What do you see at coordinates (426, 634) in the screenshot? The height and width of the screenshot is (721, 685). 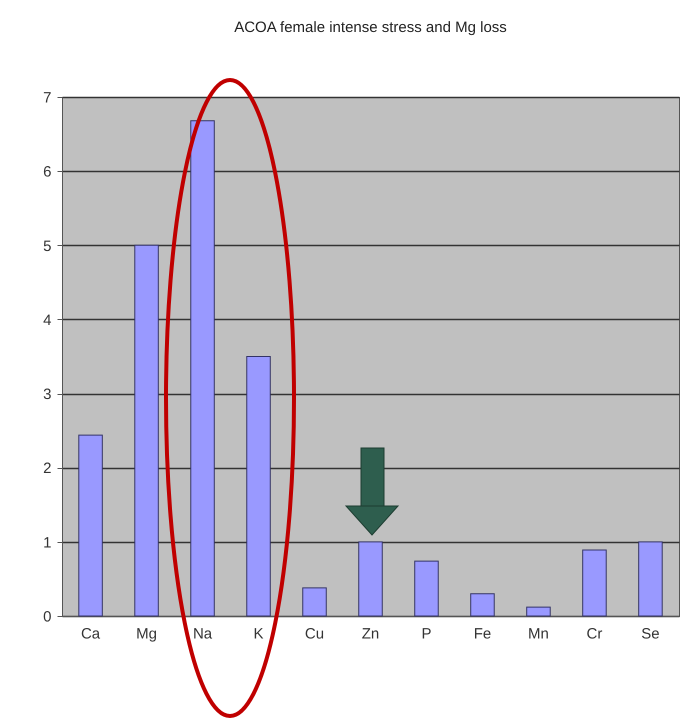 I see `x-tick-label: P` at bounding box center [426, 634].